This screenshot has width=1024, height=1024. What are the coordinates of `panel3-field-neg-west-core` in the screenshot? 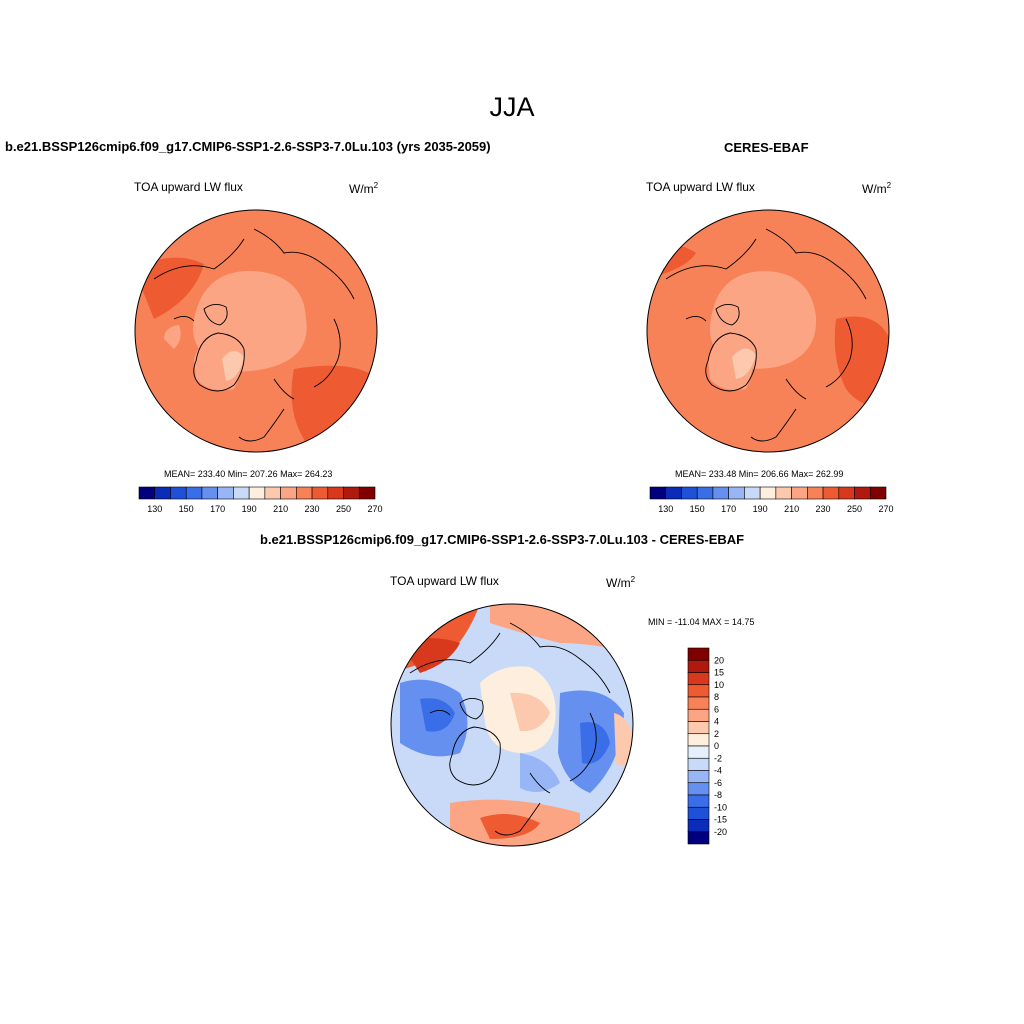 It's located at (437, 715).